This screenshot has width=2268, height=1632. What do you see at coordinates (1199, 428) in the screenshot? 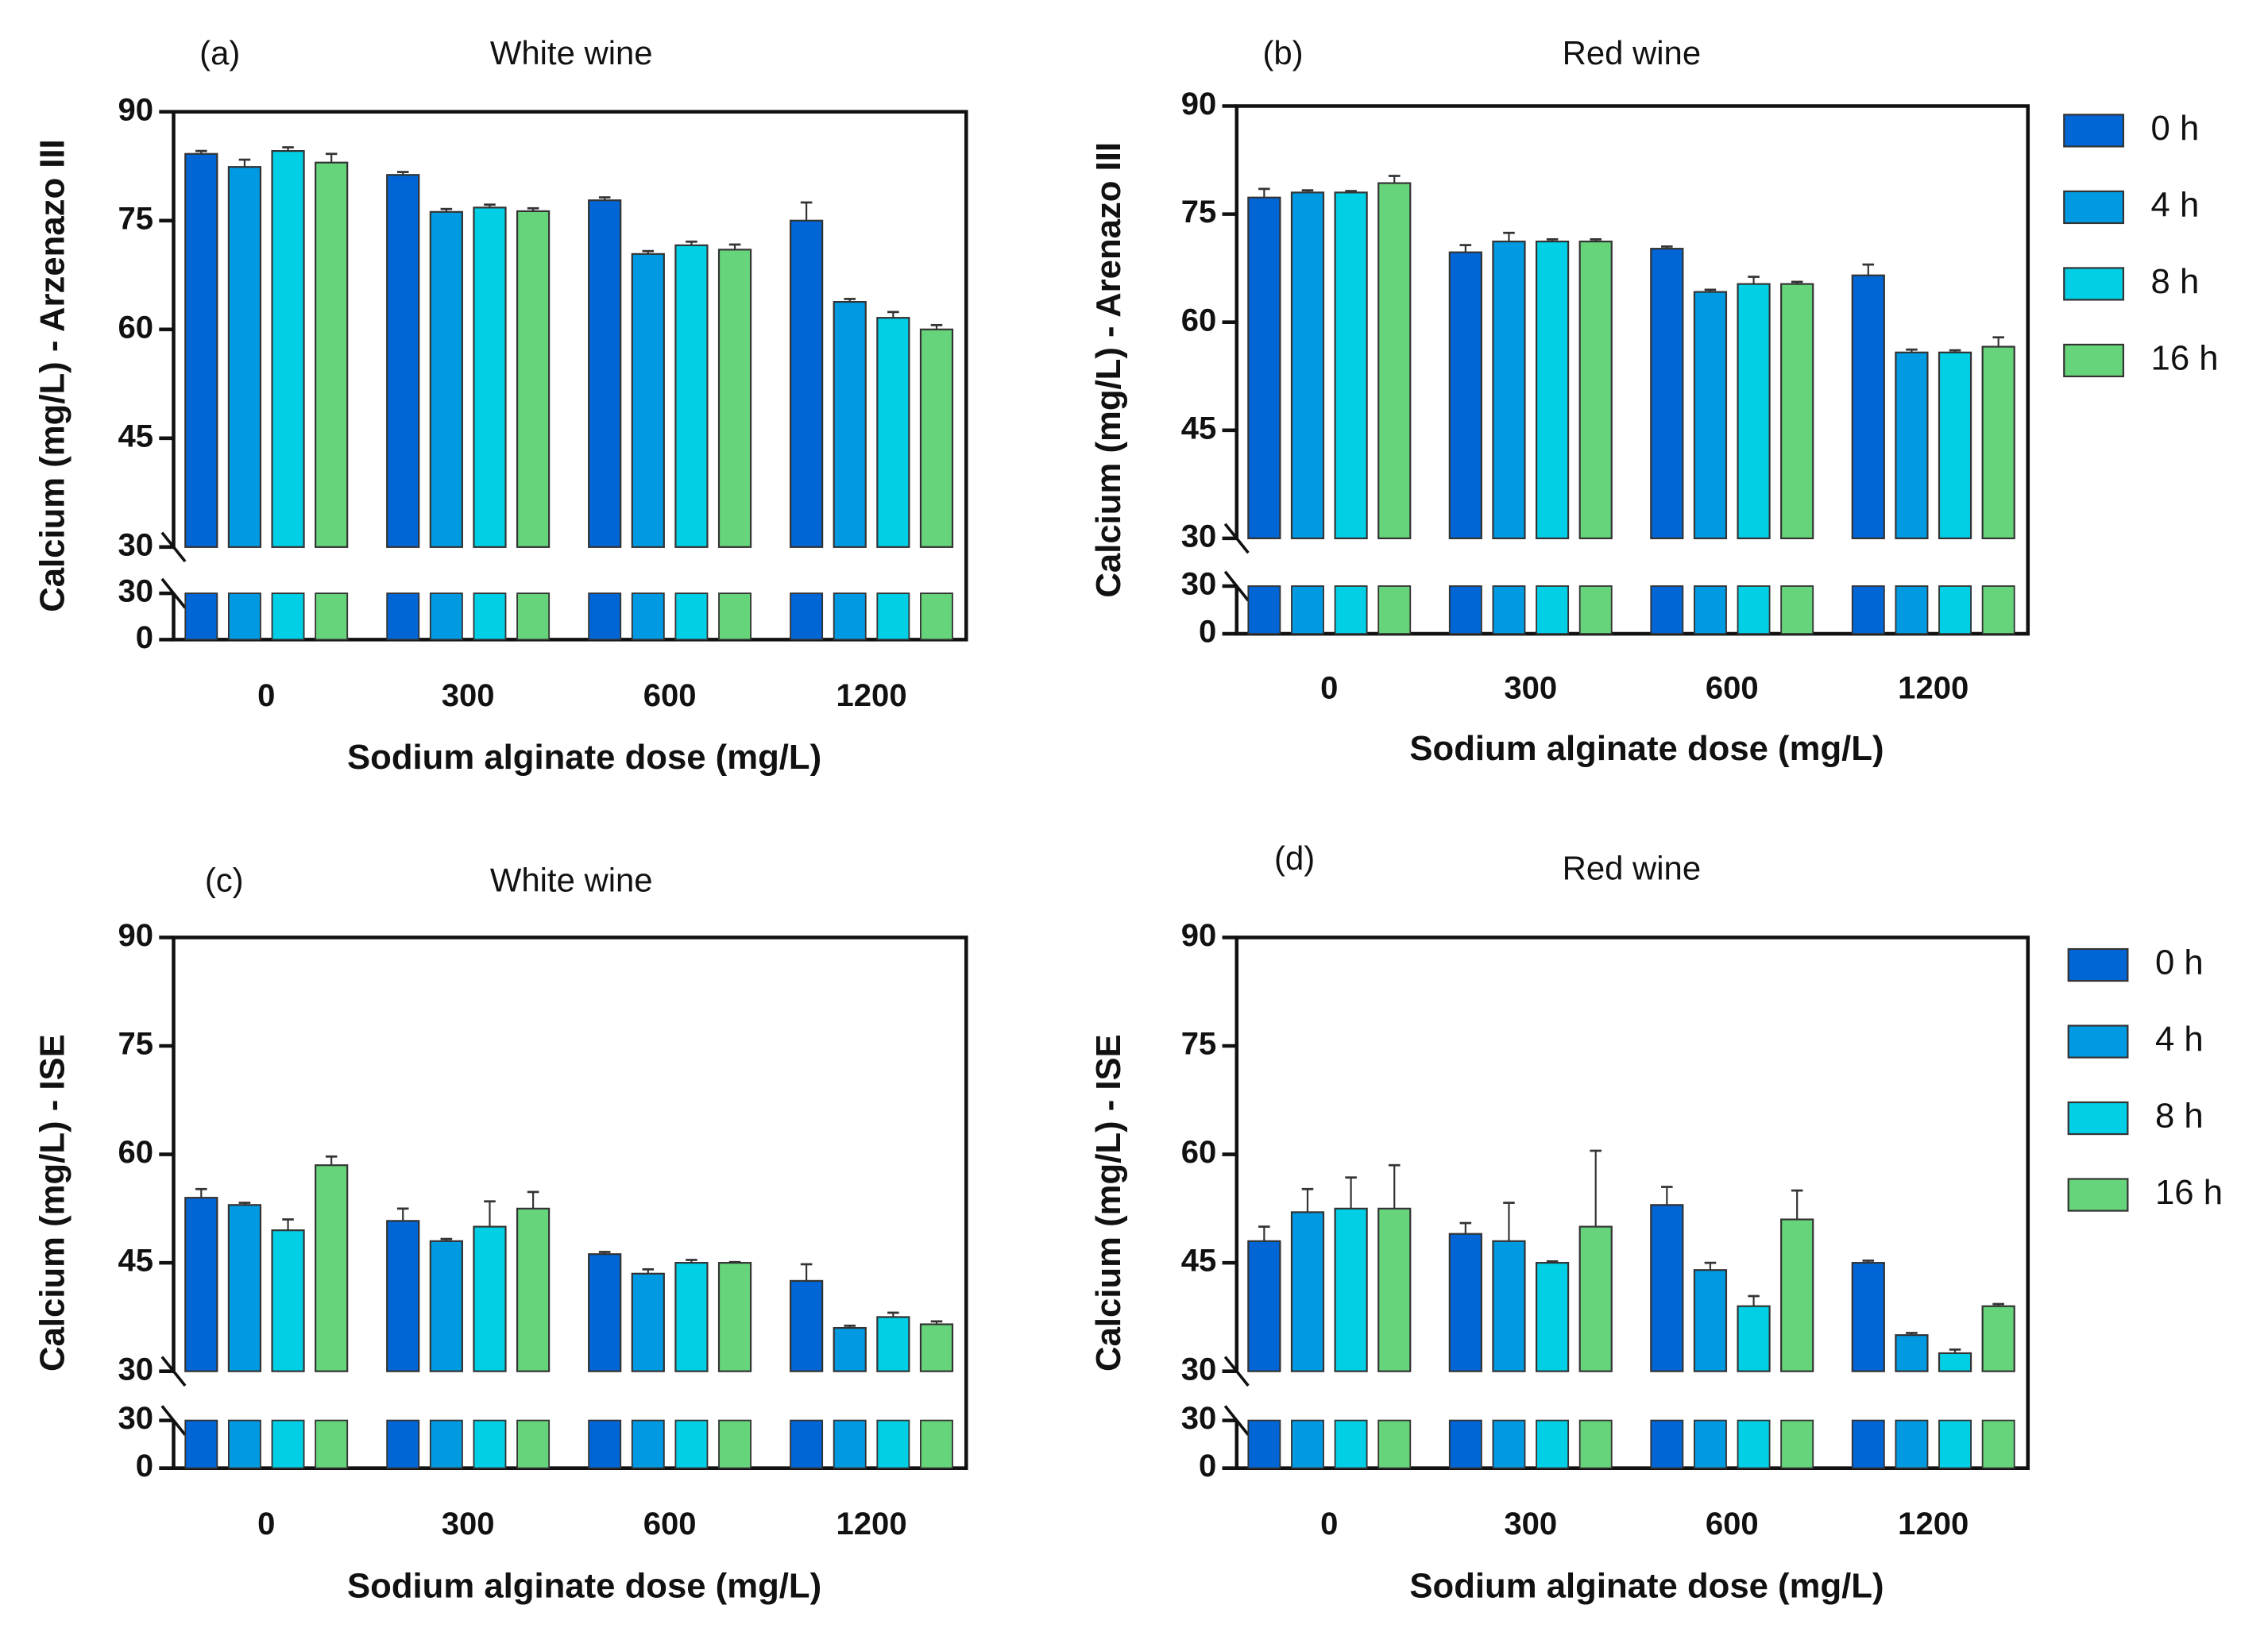
I see `y-tick-label: 45` at bounding box center [1199, 428].